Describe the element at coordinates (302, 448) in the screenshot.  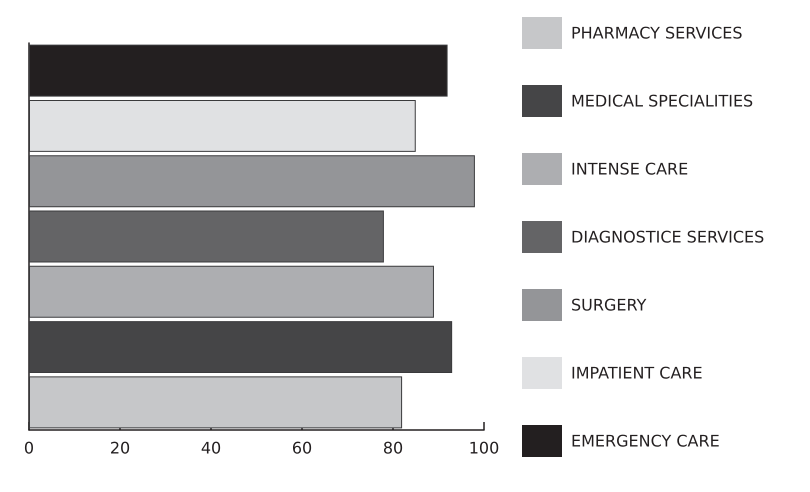
I see `x-tick-label: 60` at that location.